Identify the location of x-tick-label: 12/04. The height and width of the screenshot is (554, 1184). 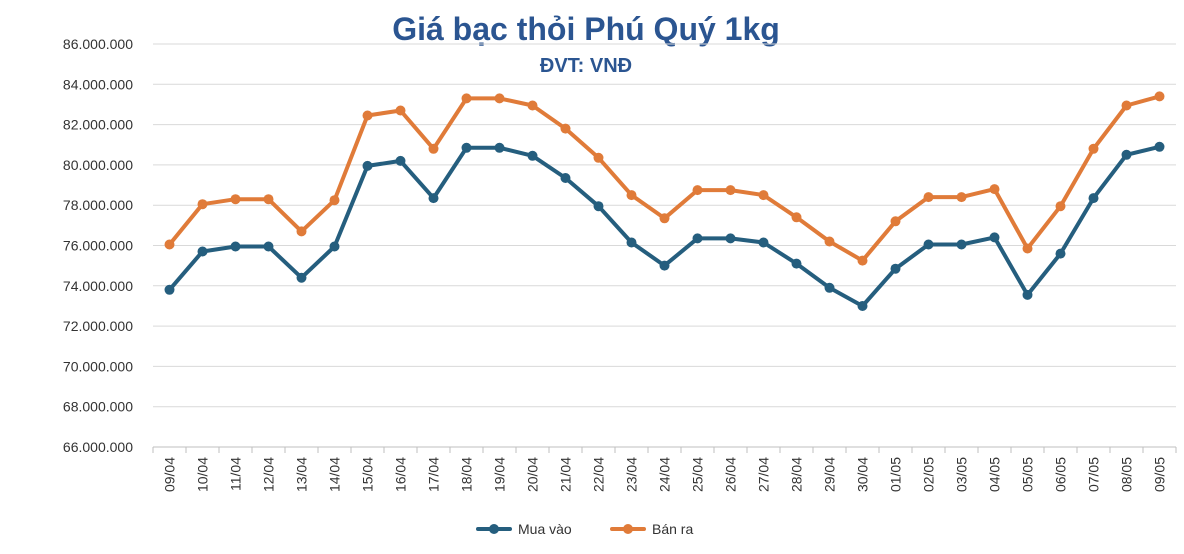
(269, 474).